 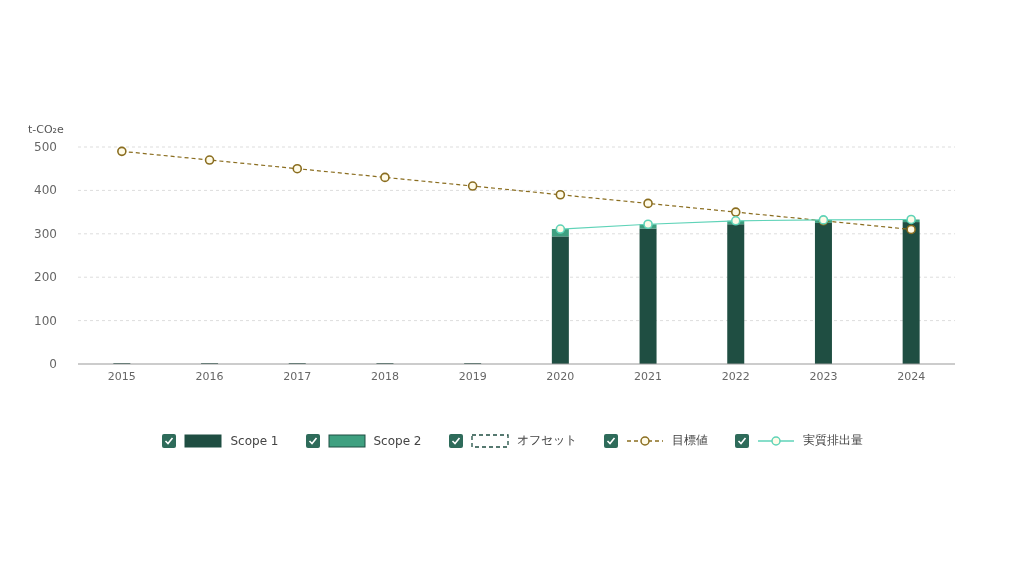 What do you see at coordinates (823, 376) in the screenshot?
I see `x-tick-label: 2023` at bounding box center [823, 376].